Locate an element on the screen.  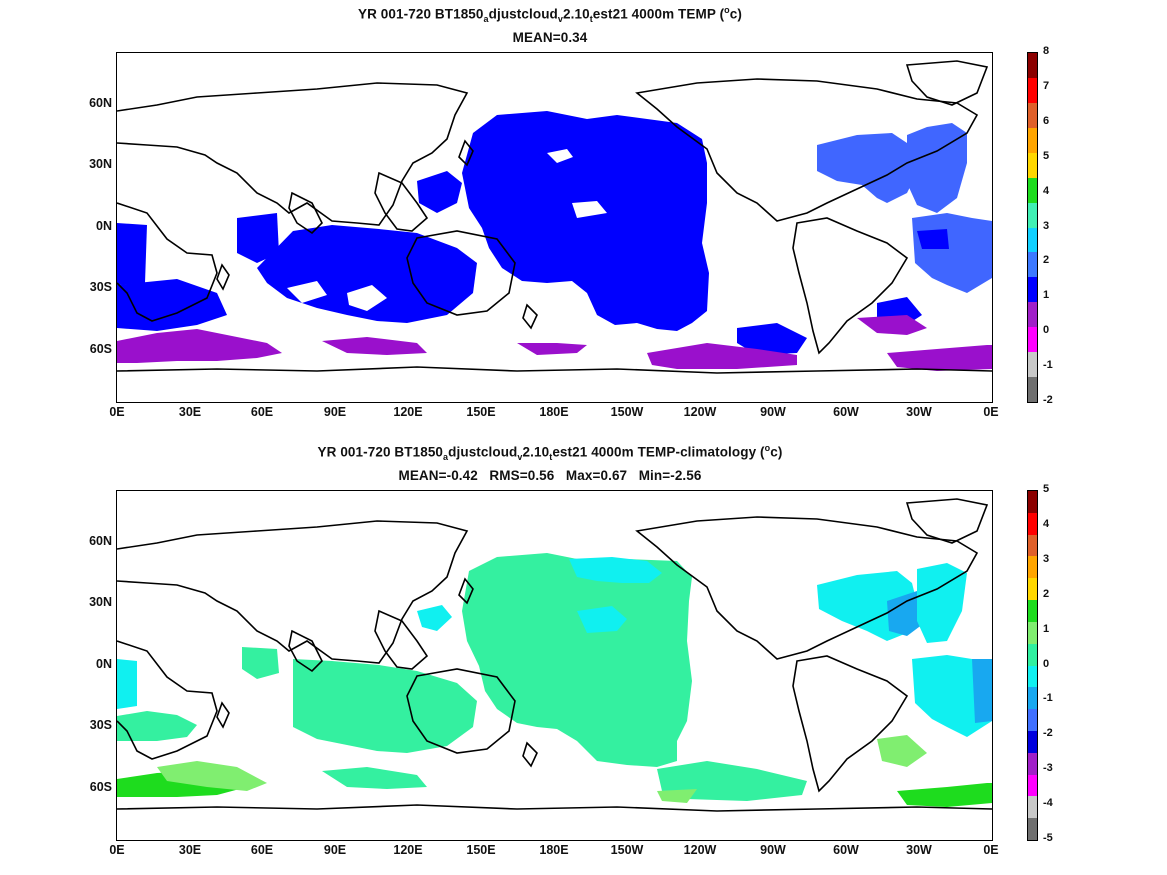
top-colorbar is located at coordinates (1032, 227).